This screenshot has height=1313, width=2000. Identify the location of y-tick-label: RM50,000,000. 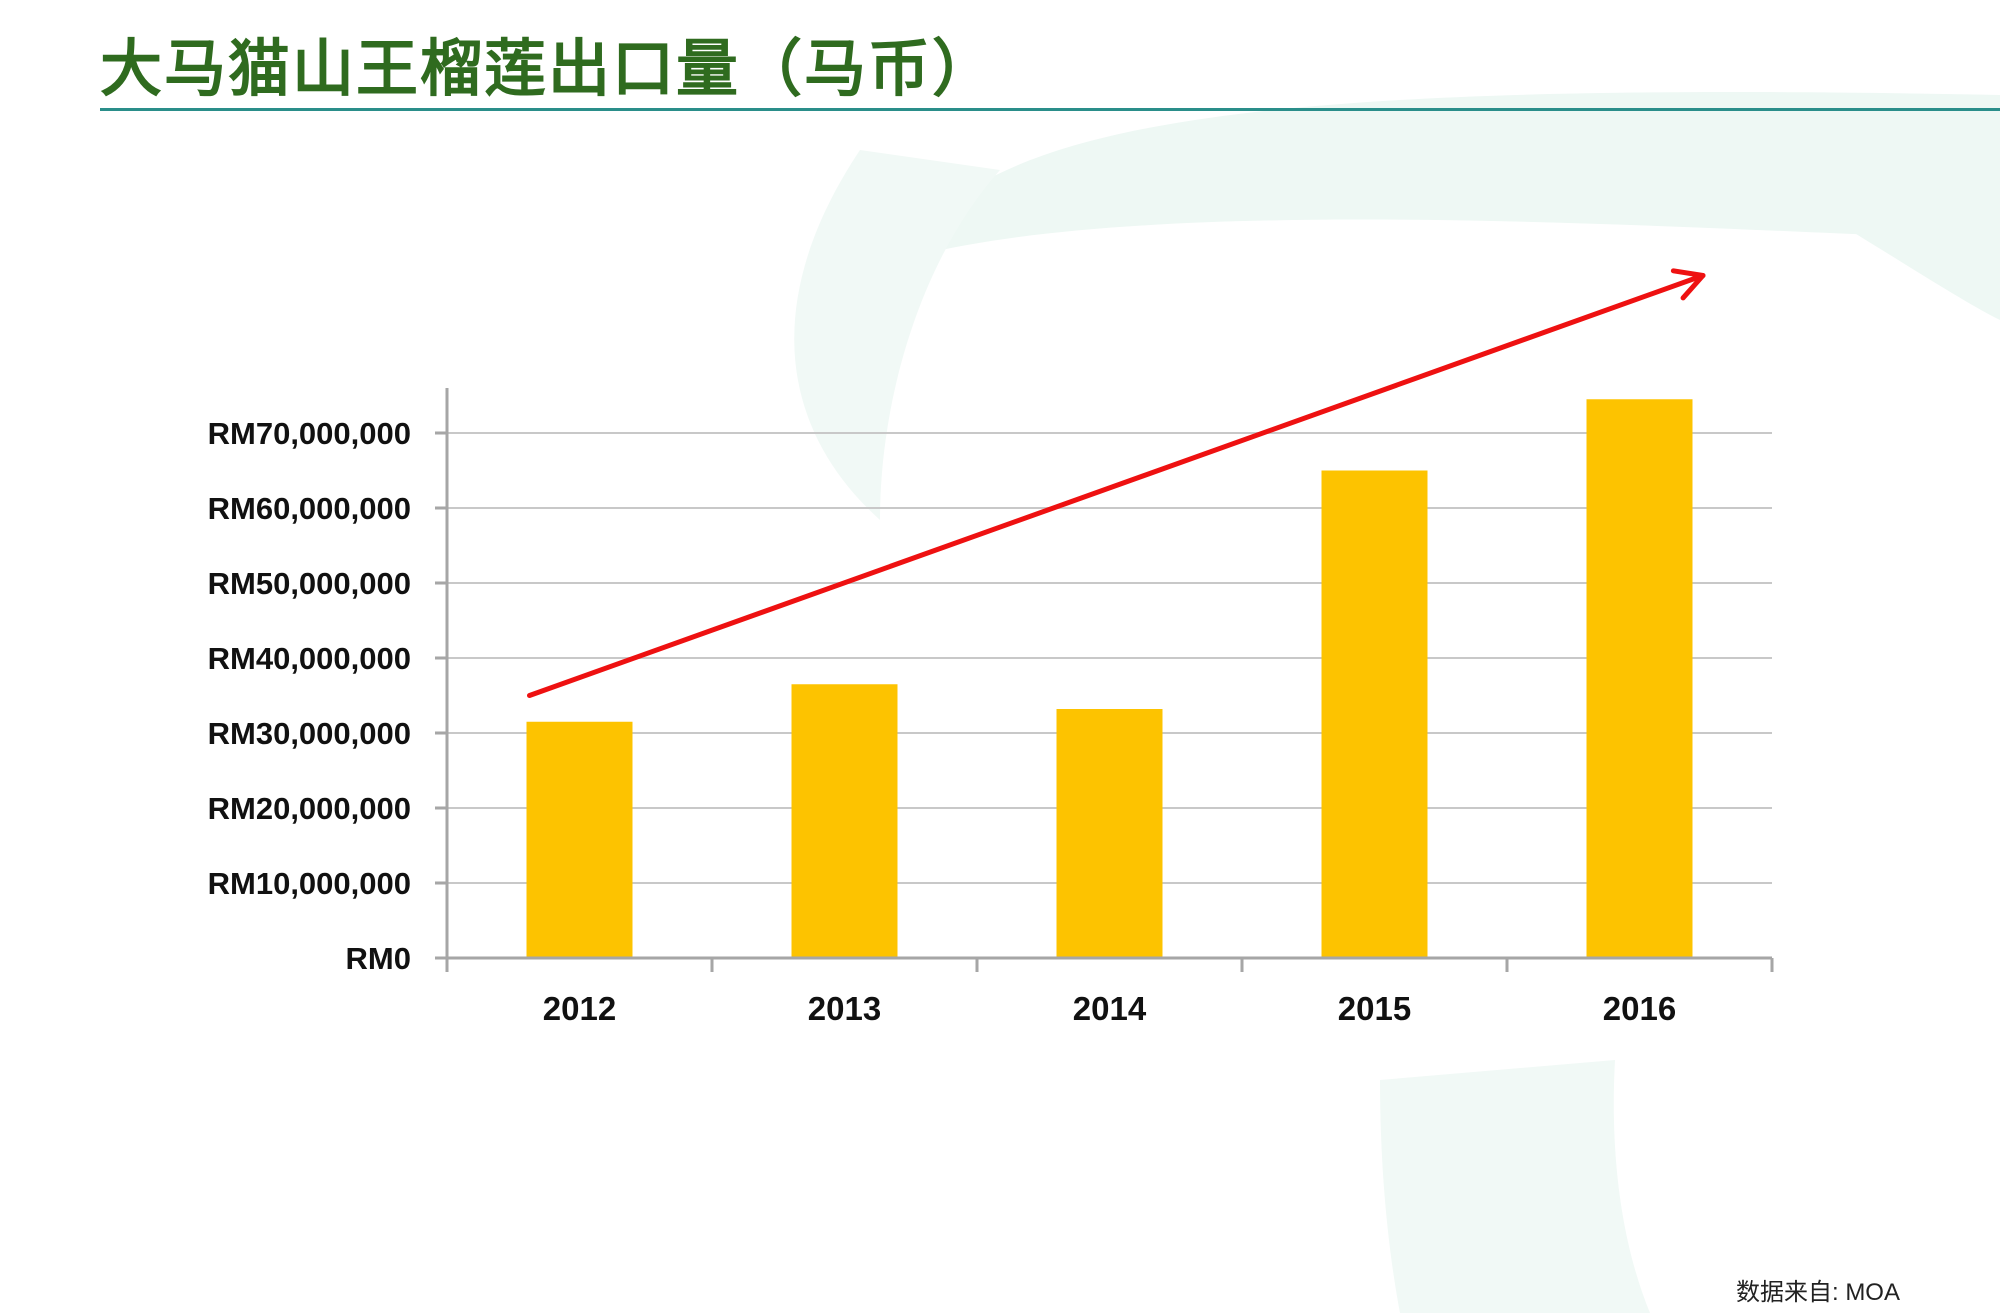
(309, 583).